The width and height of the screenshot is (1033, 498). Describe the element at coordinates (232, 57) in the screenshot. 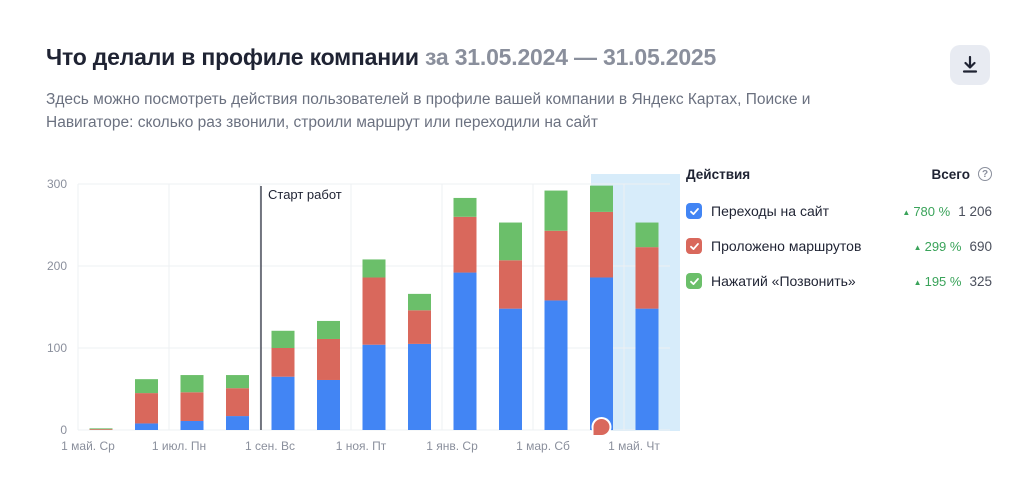

I see `title-main: Что делали в профиле компании` at that location.